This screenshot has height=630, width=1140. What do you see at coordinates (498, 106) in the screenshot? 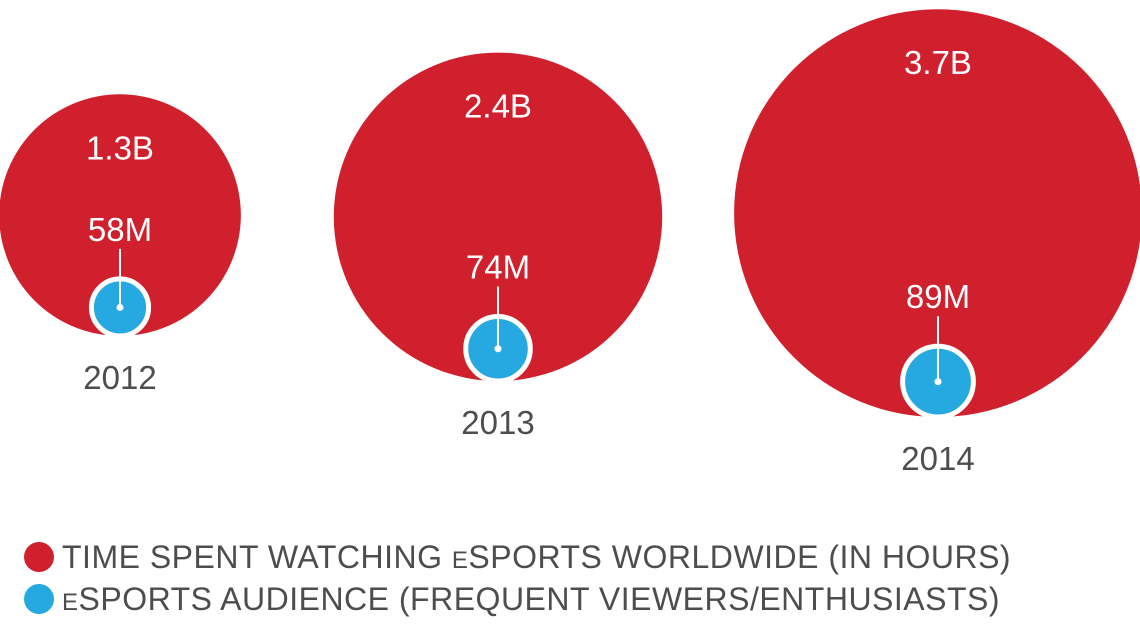
I see `label-hours-2013: 2.4B` at bounding box center [498, 106].